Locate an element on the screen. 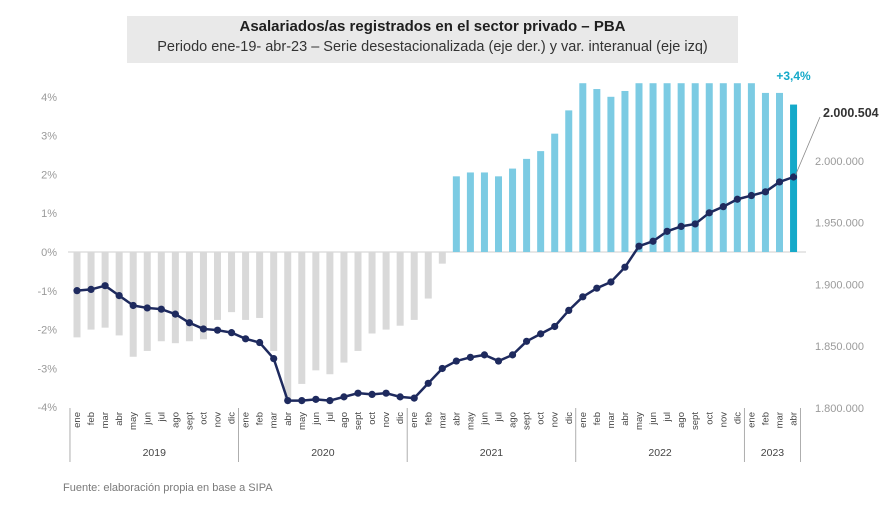 This screenshot has height=510, width=887. y-left-tick-label: -3% is located at coordinates (47, 369).